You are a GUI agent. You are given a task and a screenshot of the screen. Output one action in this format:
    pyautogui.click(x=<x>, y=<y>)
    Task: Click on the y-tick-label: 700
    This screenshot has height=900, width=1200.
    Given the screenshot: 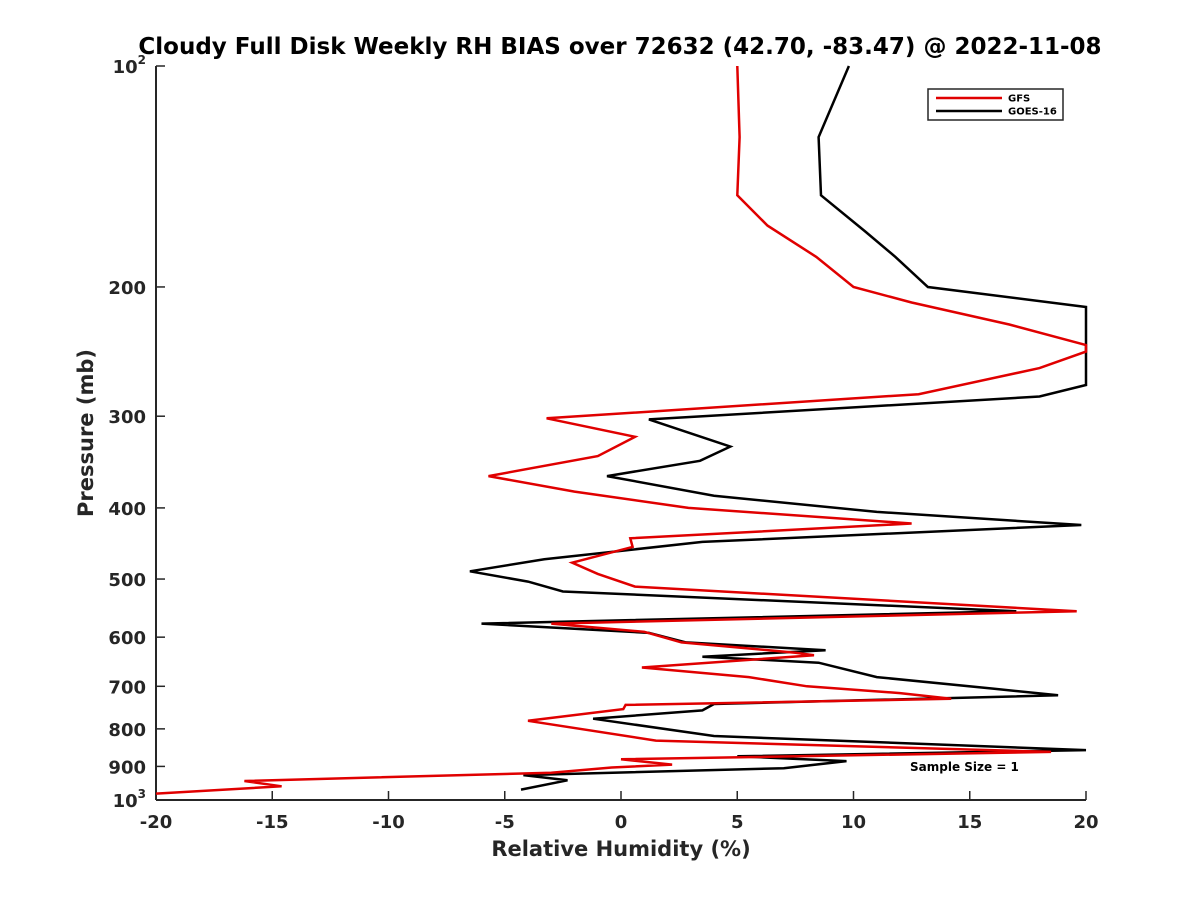 What is the action you would take?
    pyautogui.click(x=127, y=687)
    